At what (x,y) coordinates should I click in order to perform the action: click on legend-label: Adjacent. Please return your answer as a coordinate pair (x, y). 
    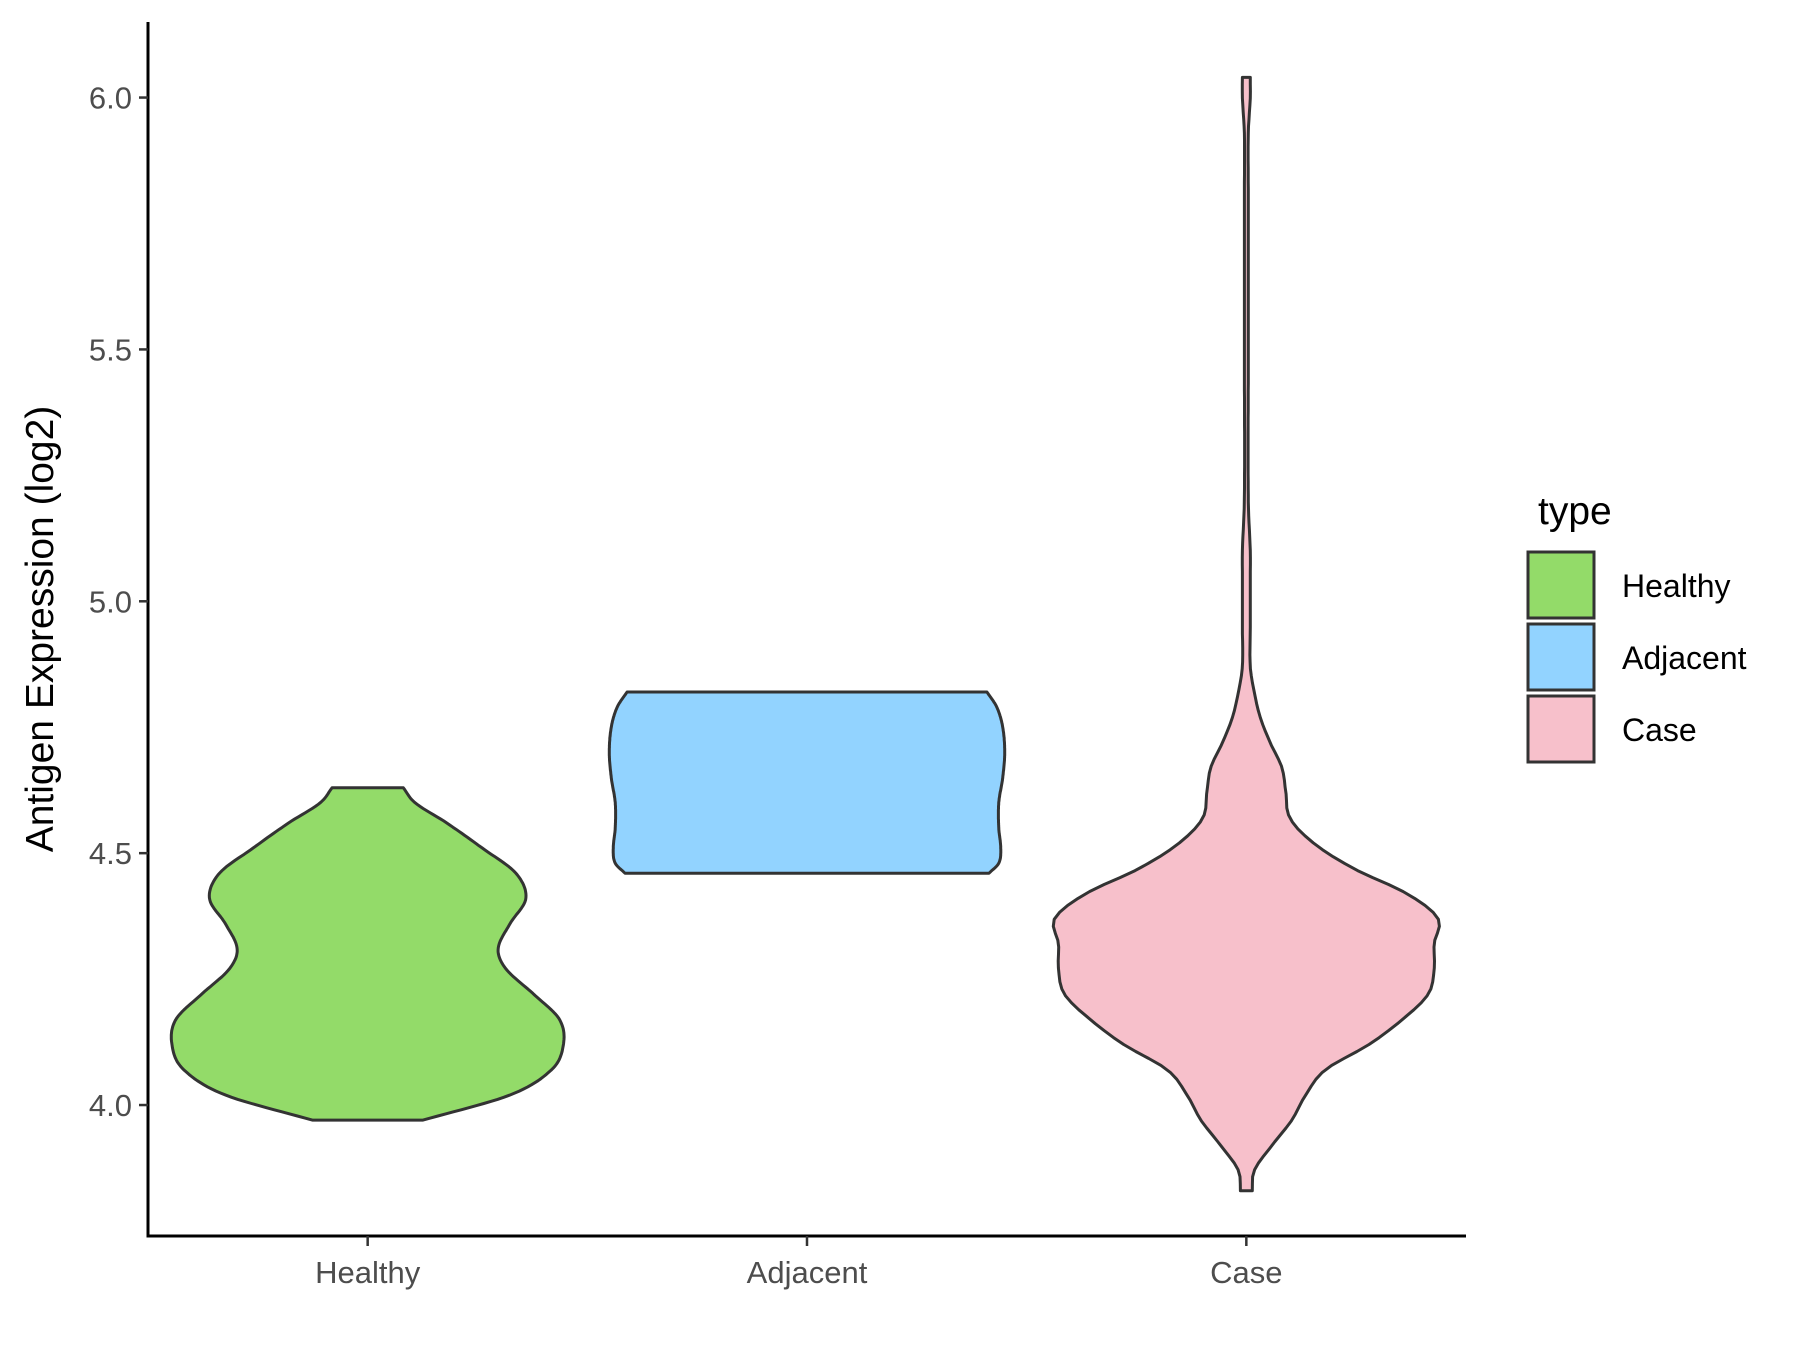
    Looking at the image, I should click on (1684, 658).